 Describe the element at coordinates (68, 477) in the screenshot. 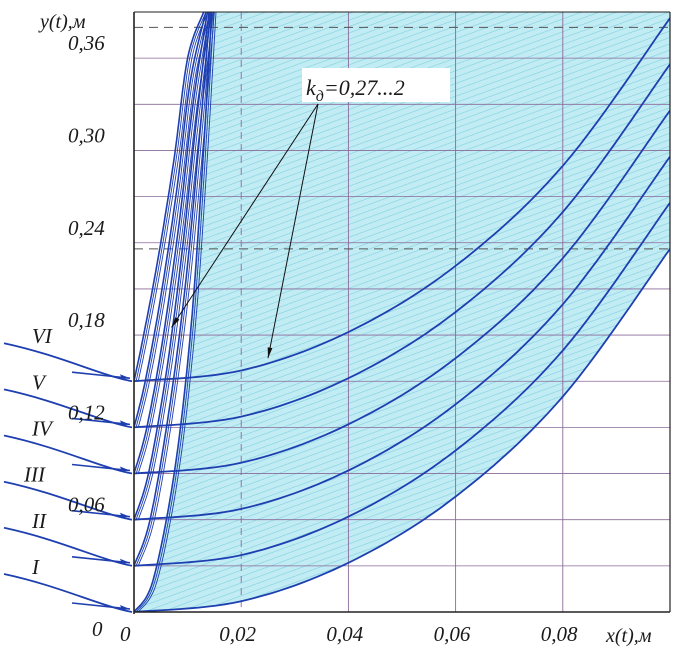

I see `entry-curves` at that location.